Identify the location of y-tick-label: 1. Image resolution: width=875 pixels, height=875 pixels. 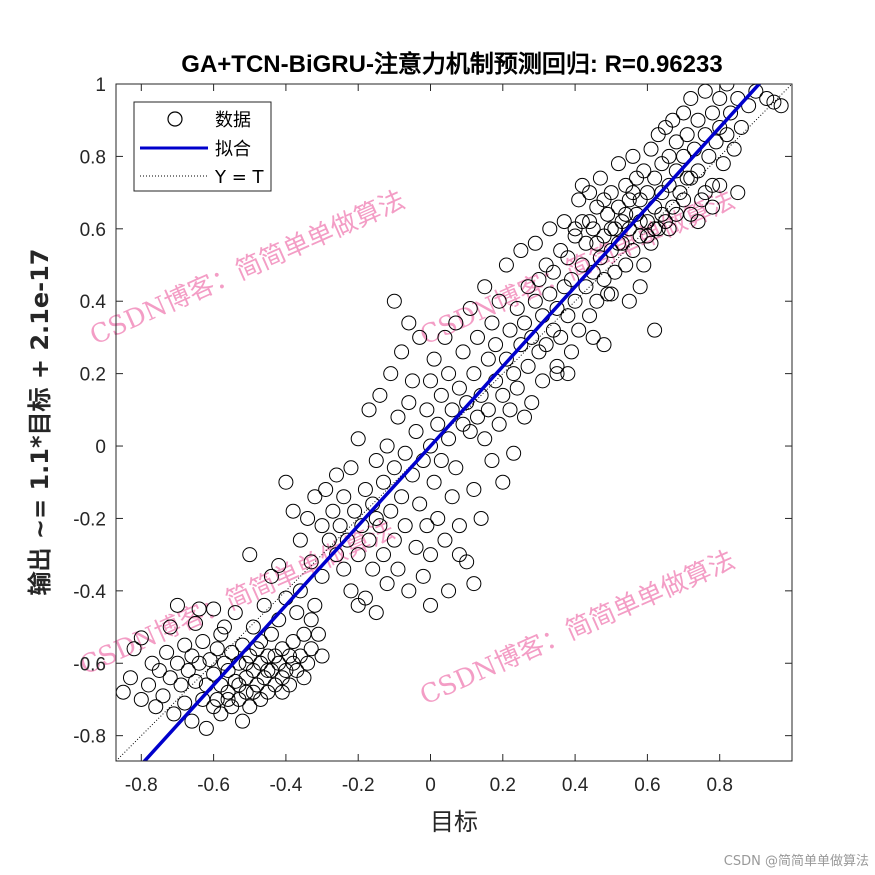
(100, 85).